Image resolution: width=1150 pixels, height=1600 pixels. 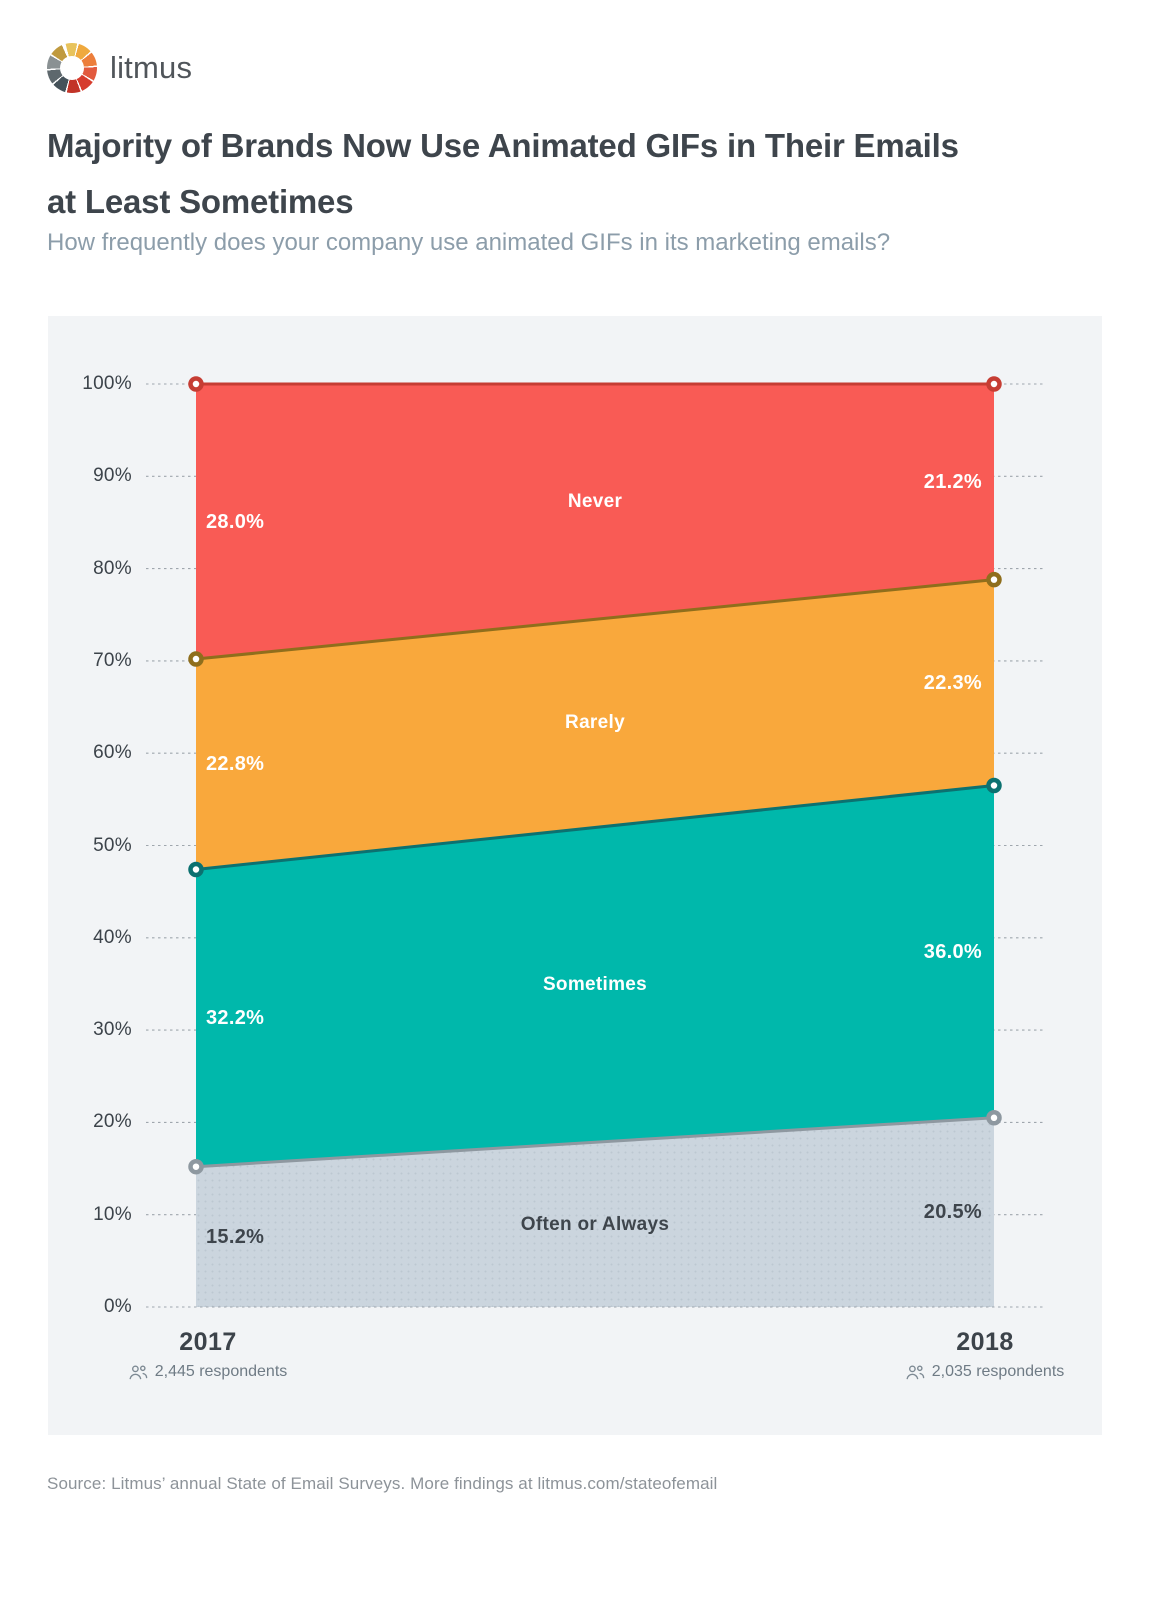 What do you see at coordinates (221, 1371) in the screenshot?
I see `respondents-label: 2,445 respondents` at bounding box center [221, 1371].